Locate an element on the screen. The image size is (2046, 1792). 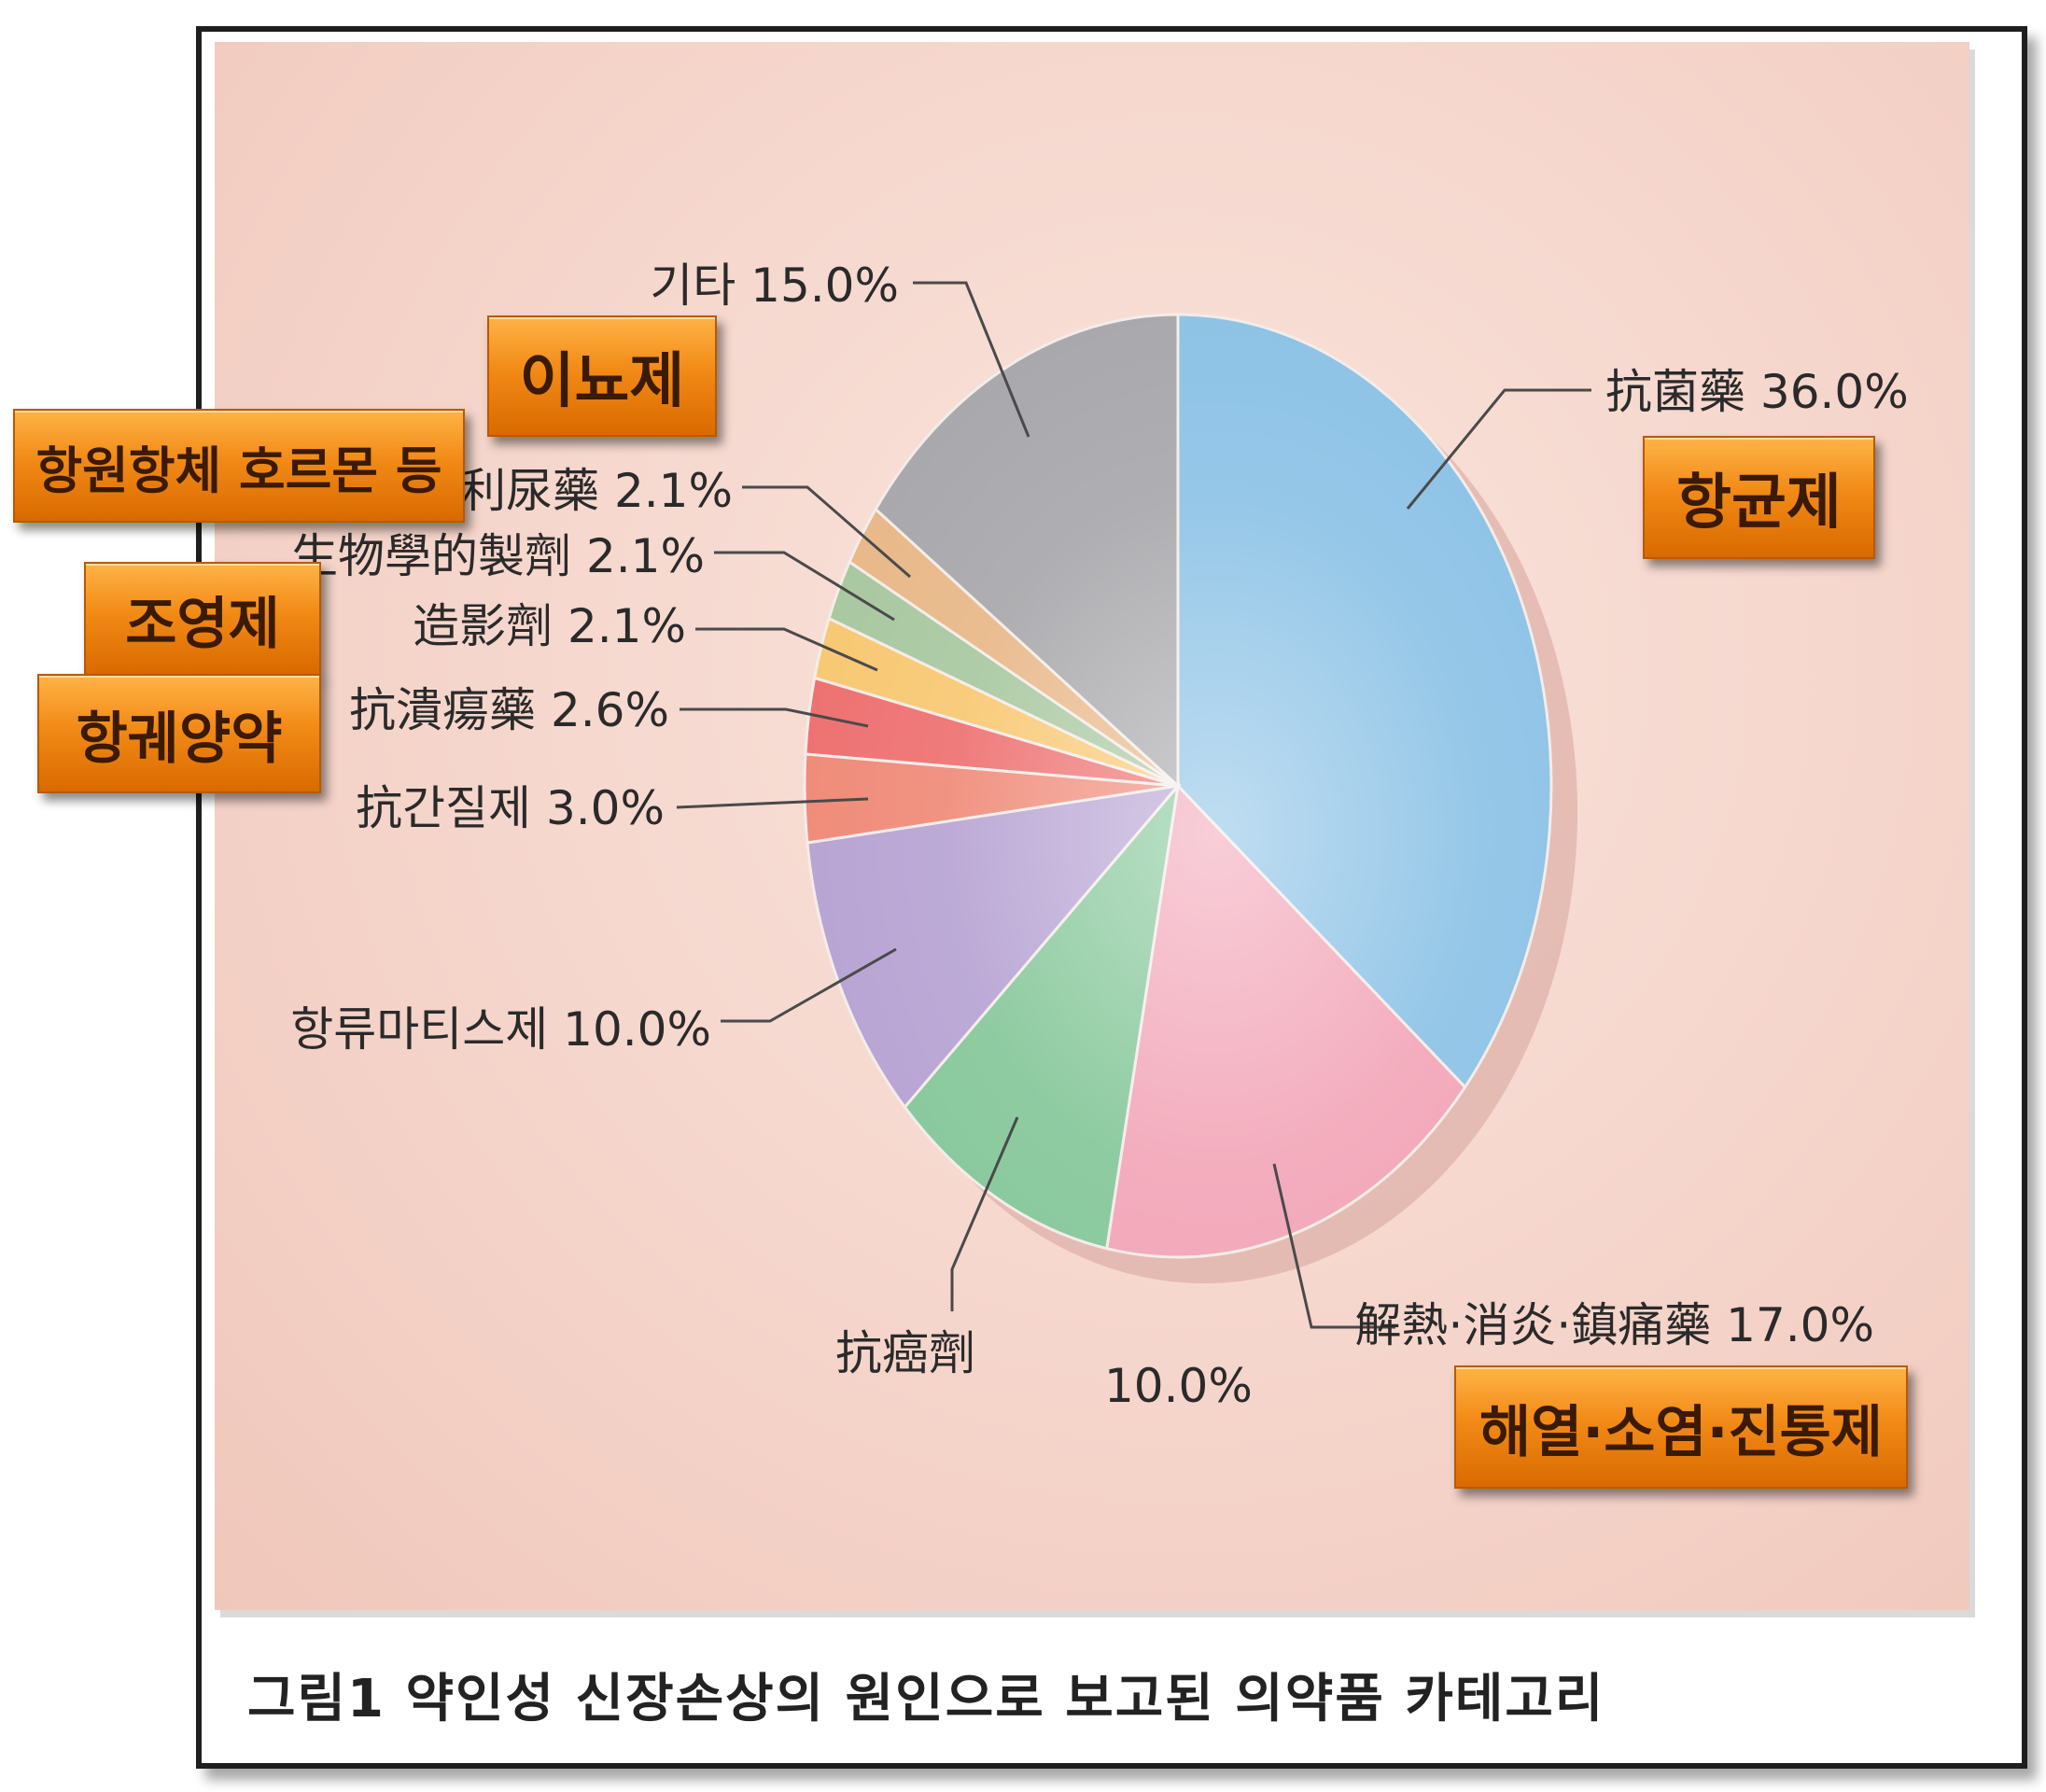
tag-antibacterial: 항균제 is located at coordinates (1759, 497).